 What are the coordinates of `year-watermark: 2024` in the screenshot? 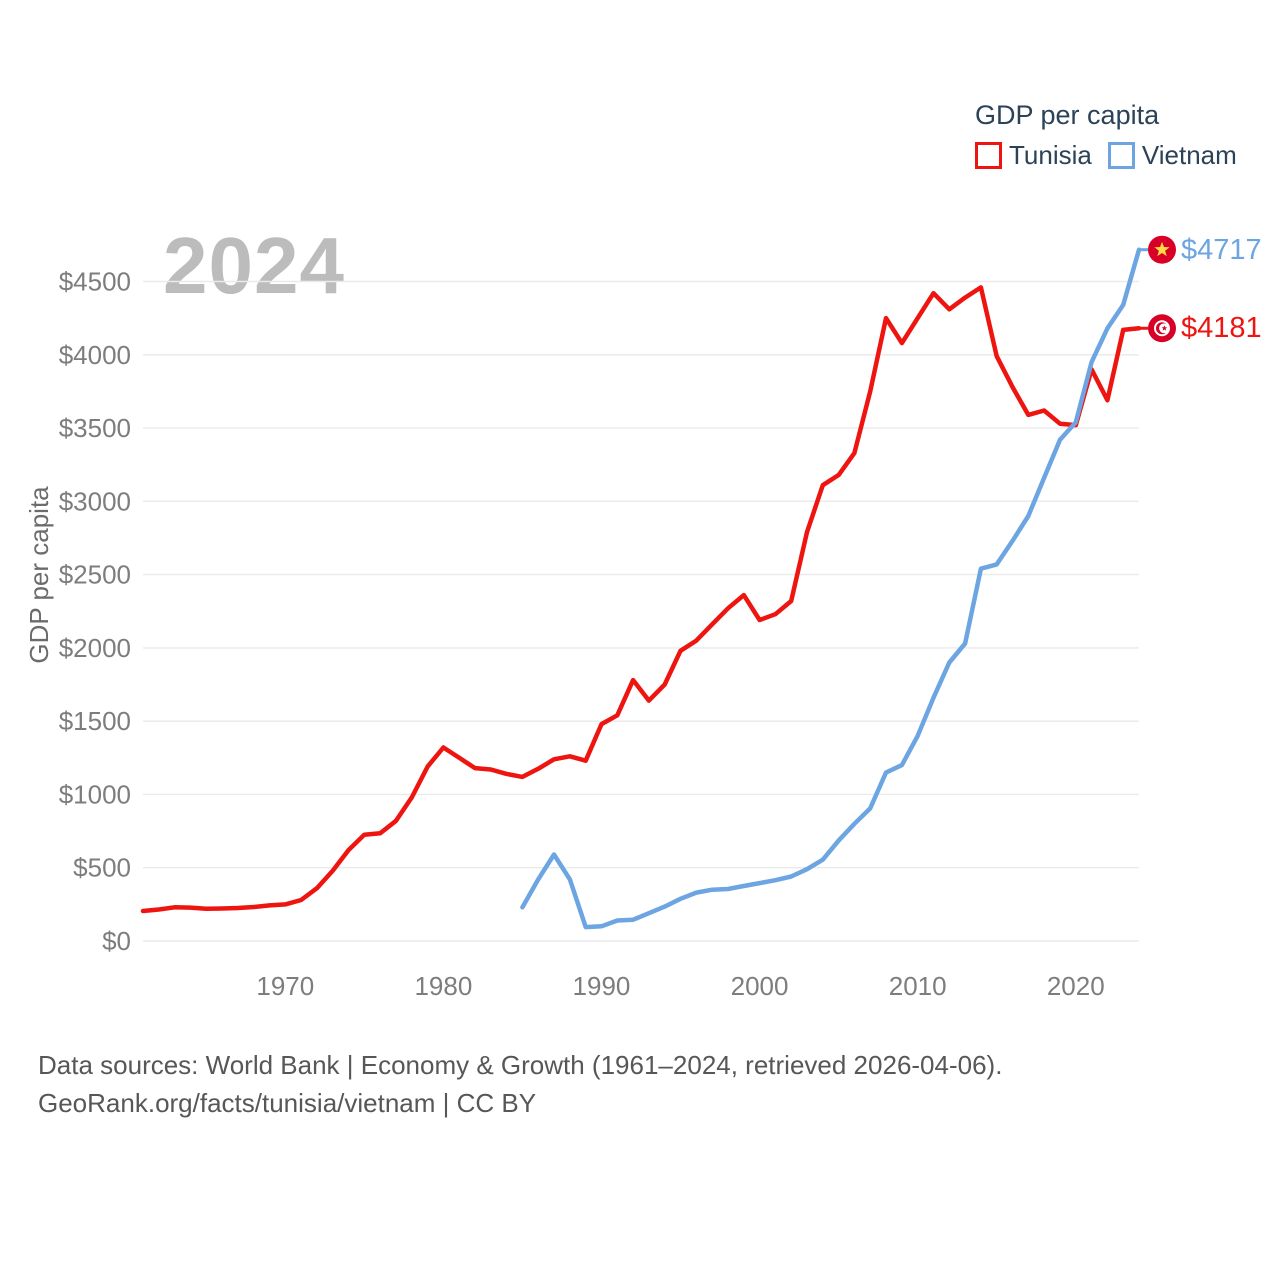 It's located at (254, 265).